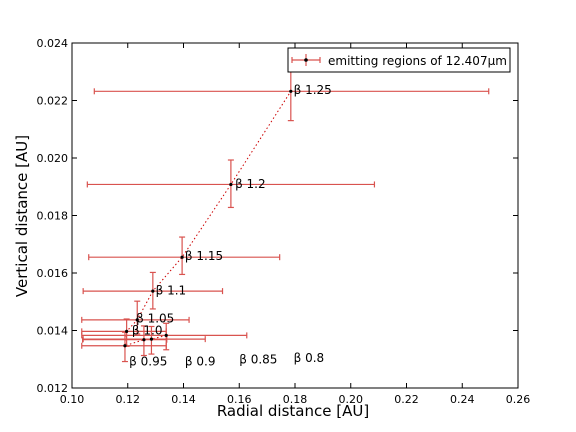 The height and width of the screenshot is (432, 576). I want to click on y-axis-label: Vertical distance [AU], so click(22, 216).